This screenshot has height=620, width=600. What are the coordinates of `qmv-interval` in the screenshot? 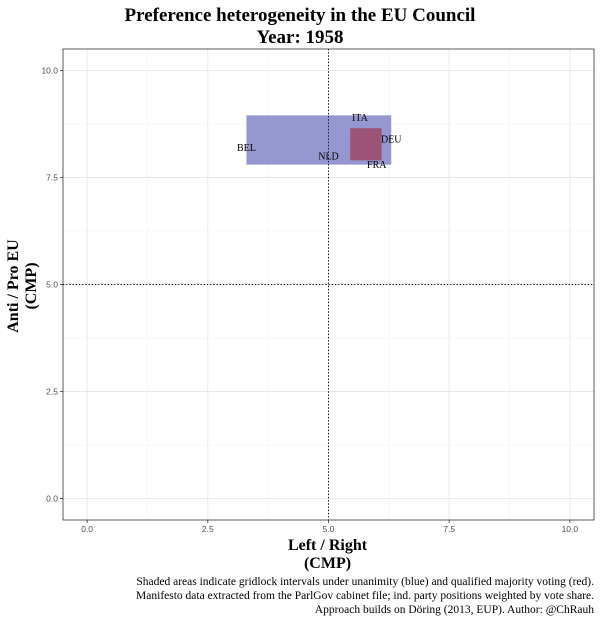 It's located at (366, 144).